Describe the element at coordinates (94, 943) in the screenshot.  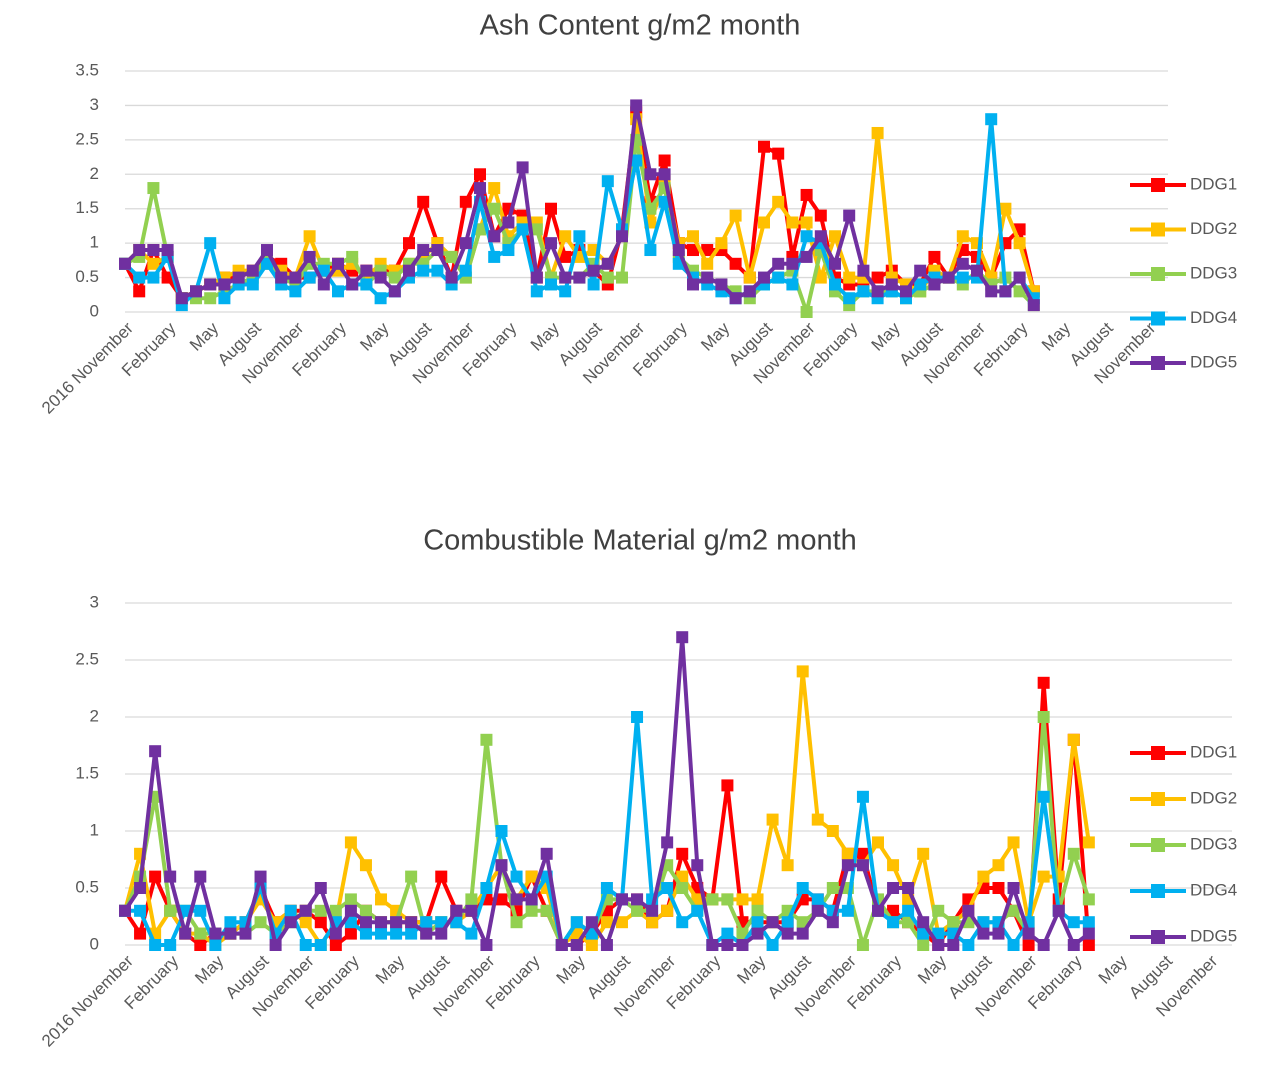
I see `y-tick-label: 0` at that location.